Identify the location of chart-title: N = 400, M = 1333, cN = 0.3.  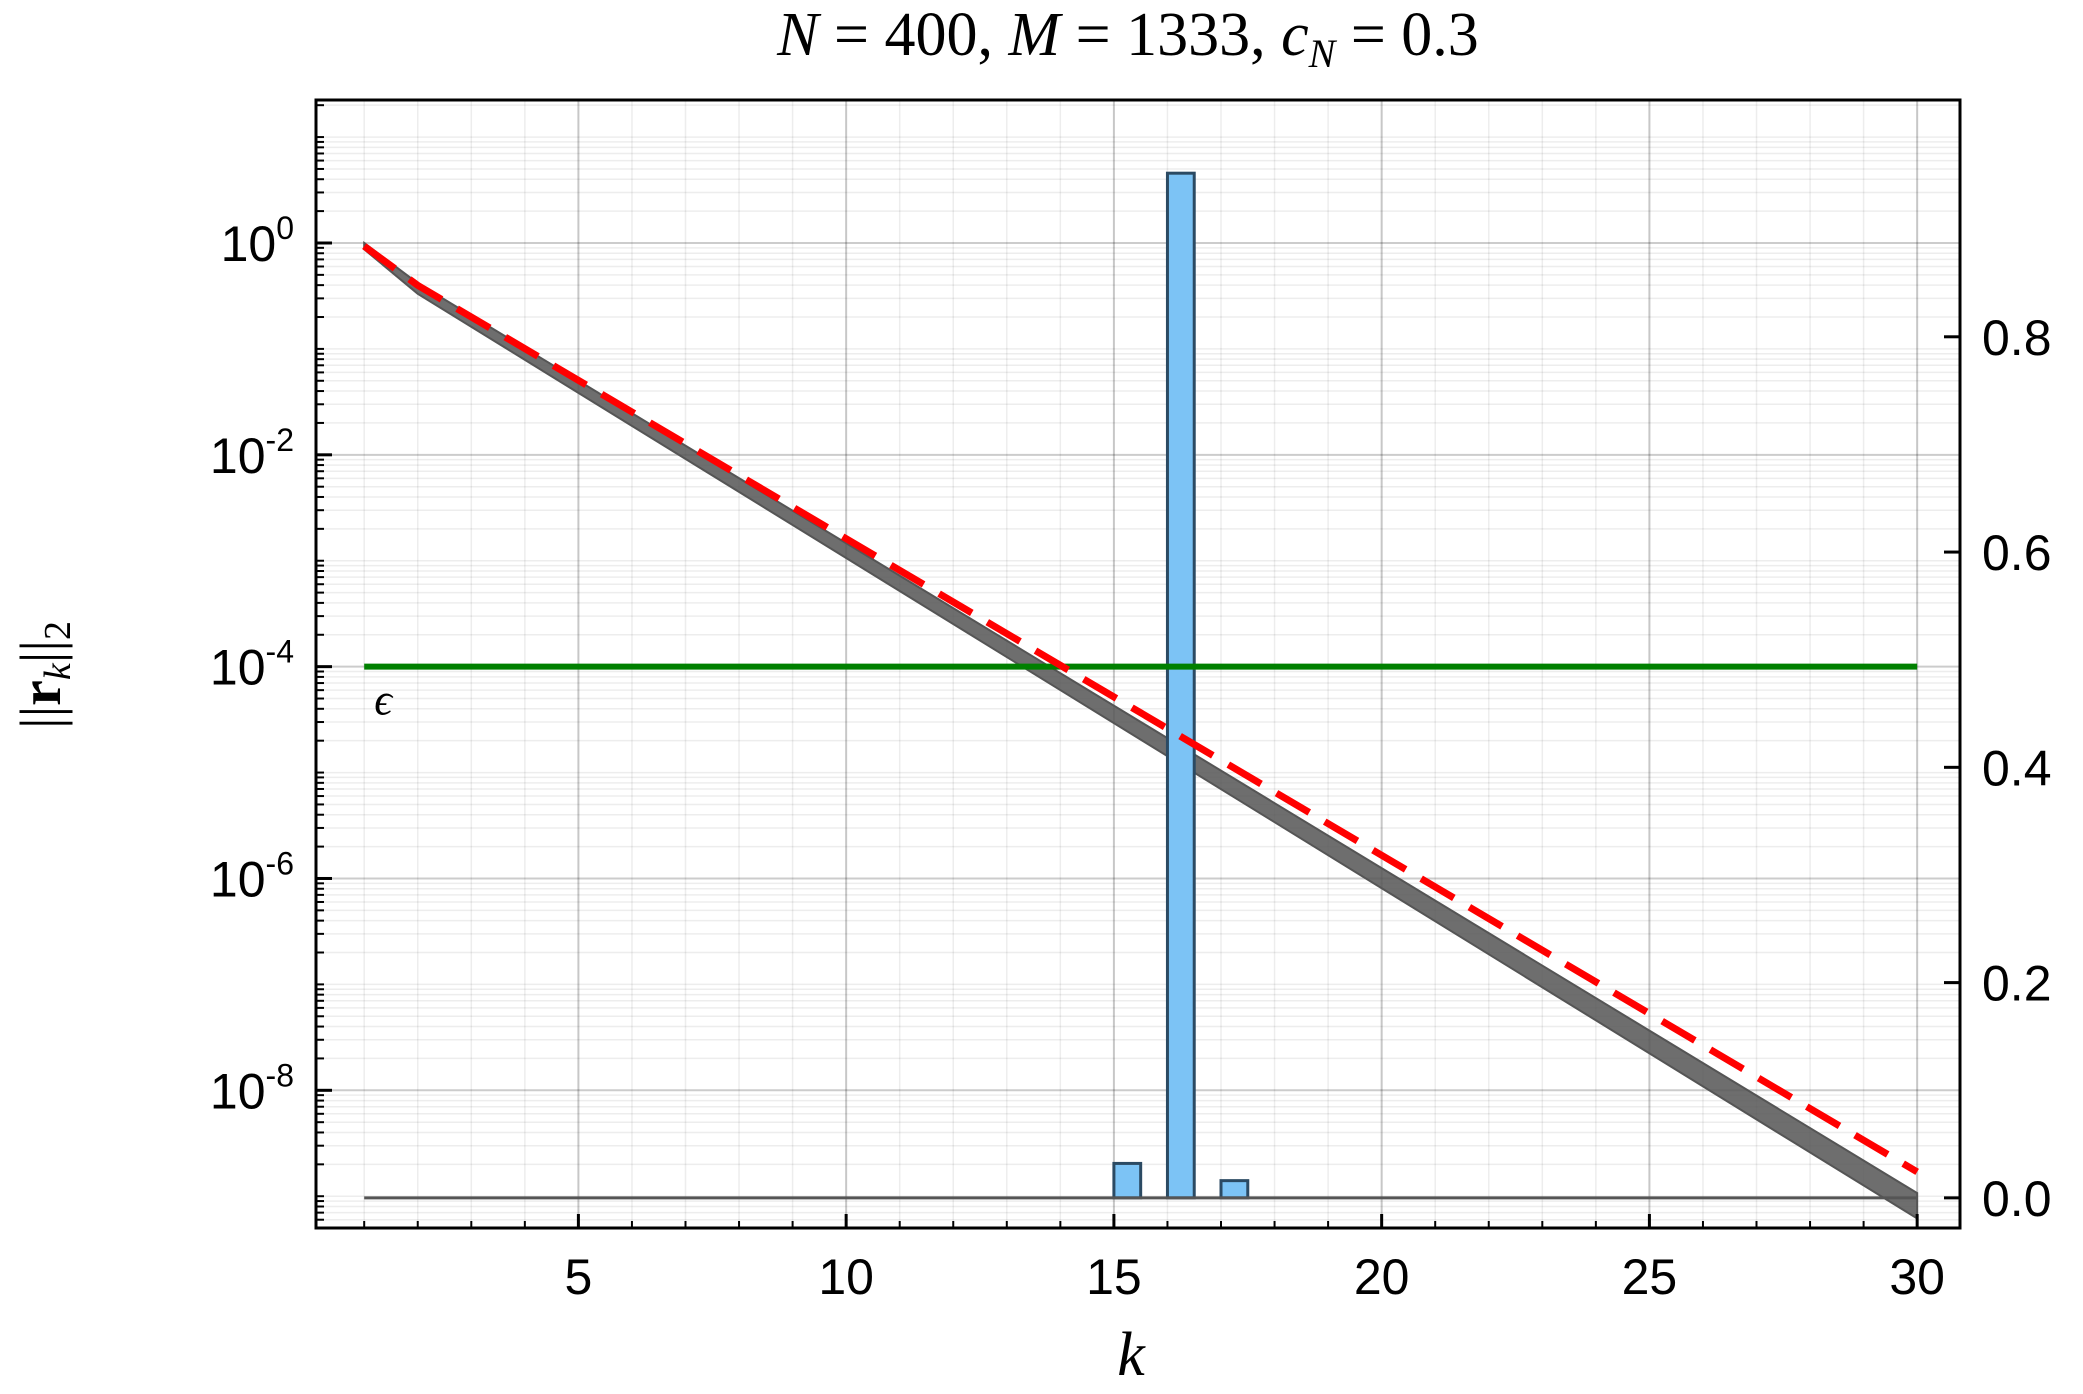
(1127, 38).